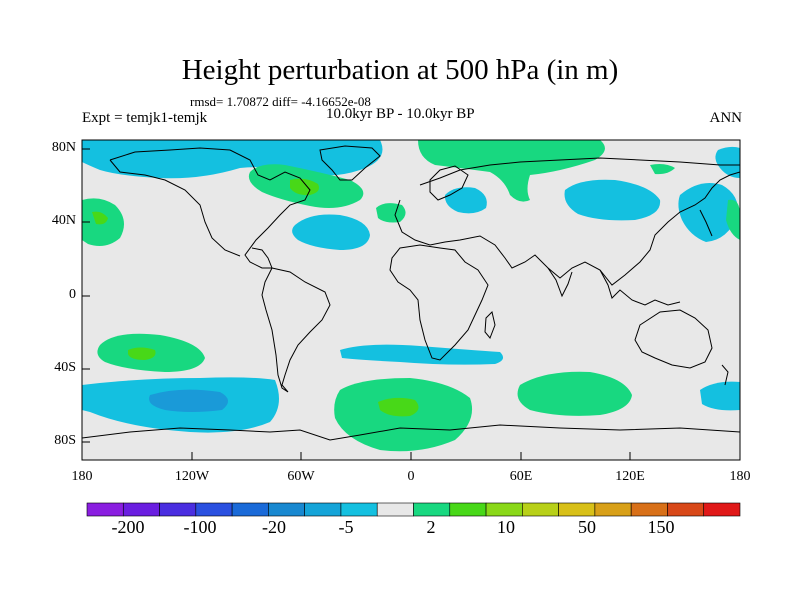 Image resolution: width=800 pixels, height=600 pixels. What do you see at coordinates (726, 118) in the screenshot?
I see `season-label: ANN` at bounding box center [726, 118].